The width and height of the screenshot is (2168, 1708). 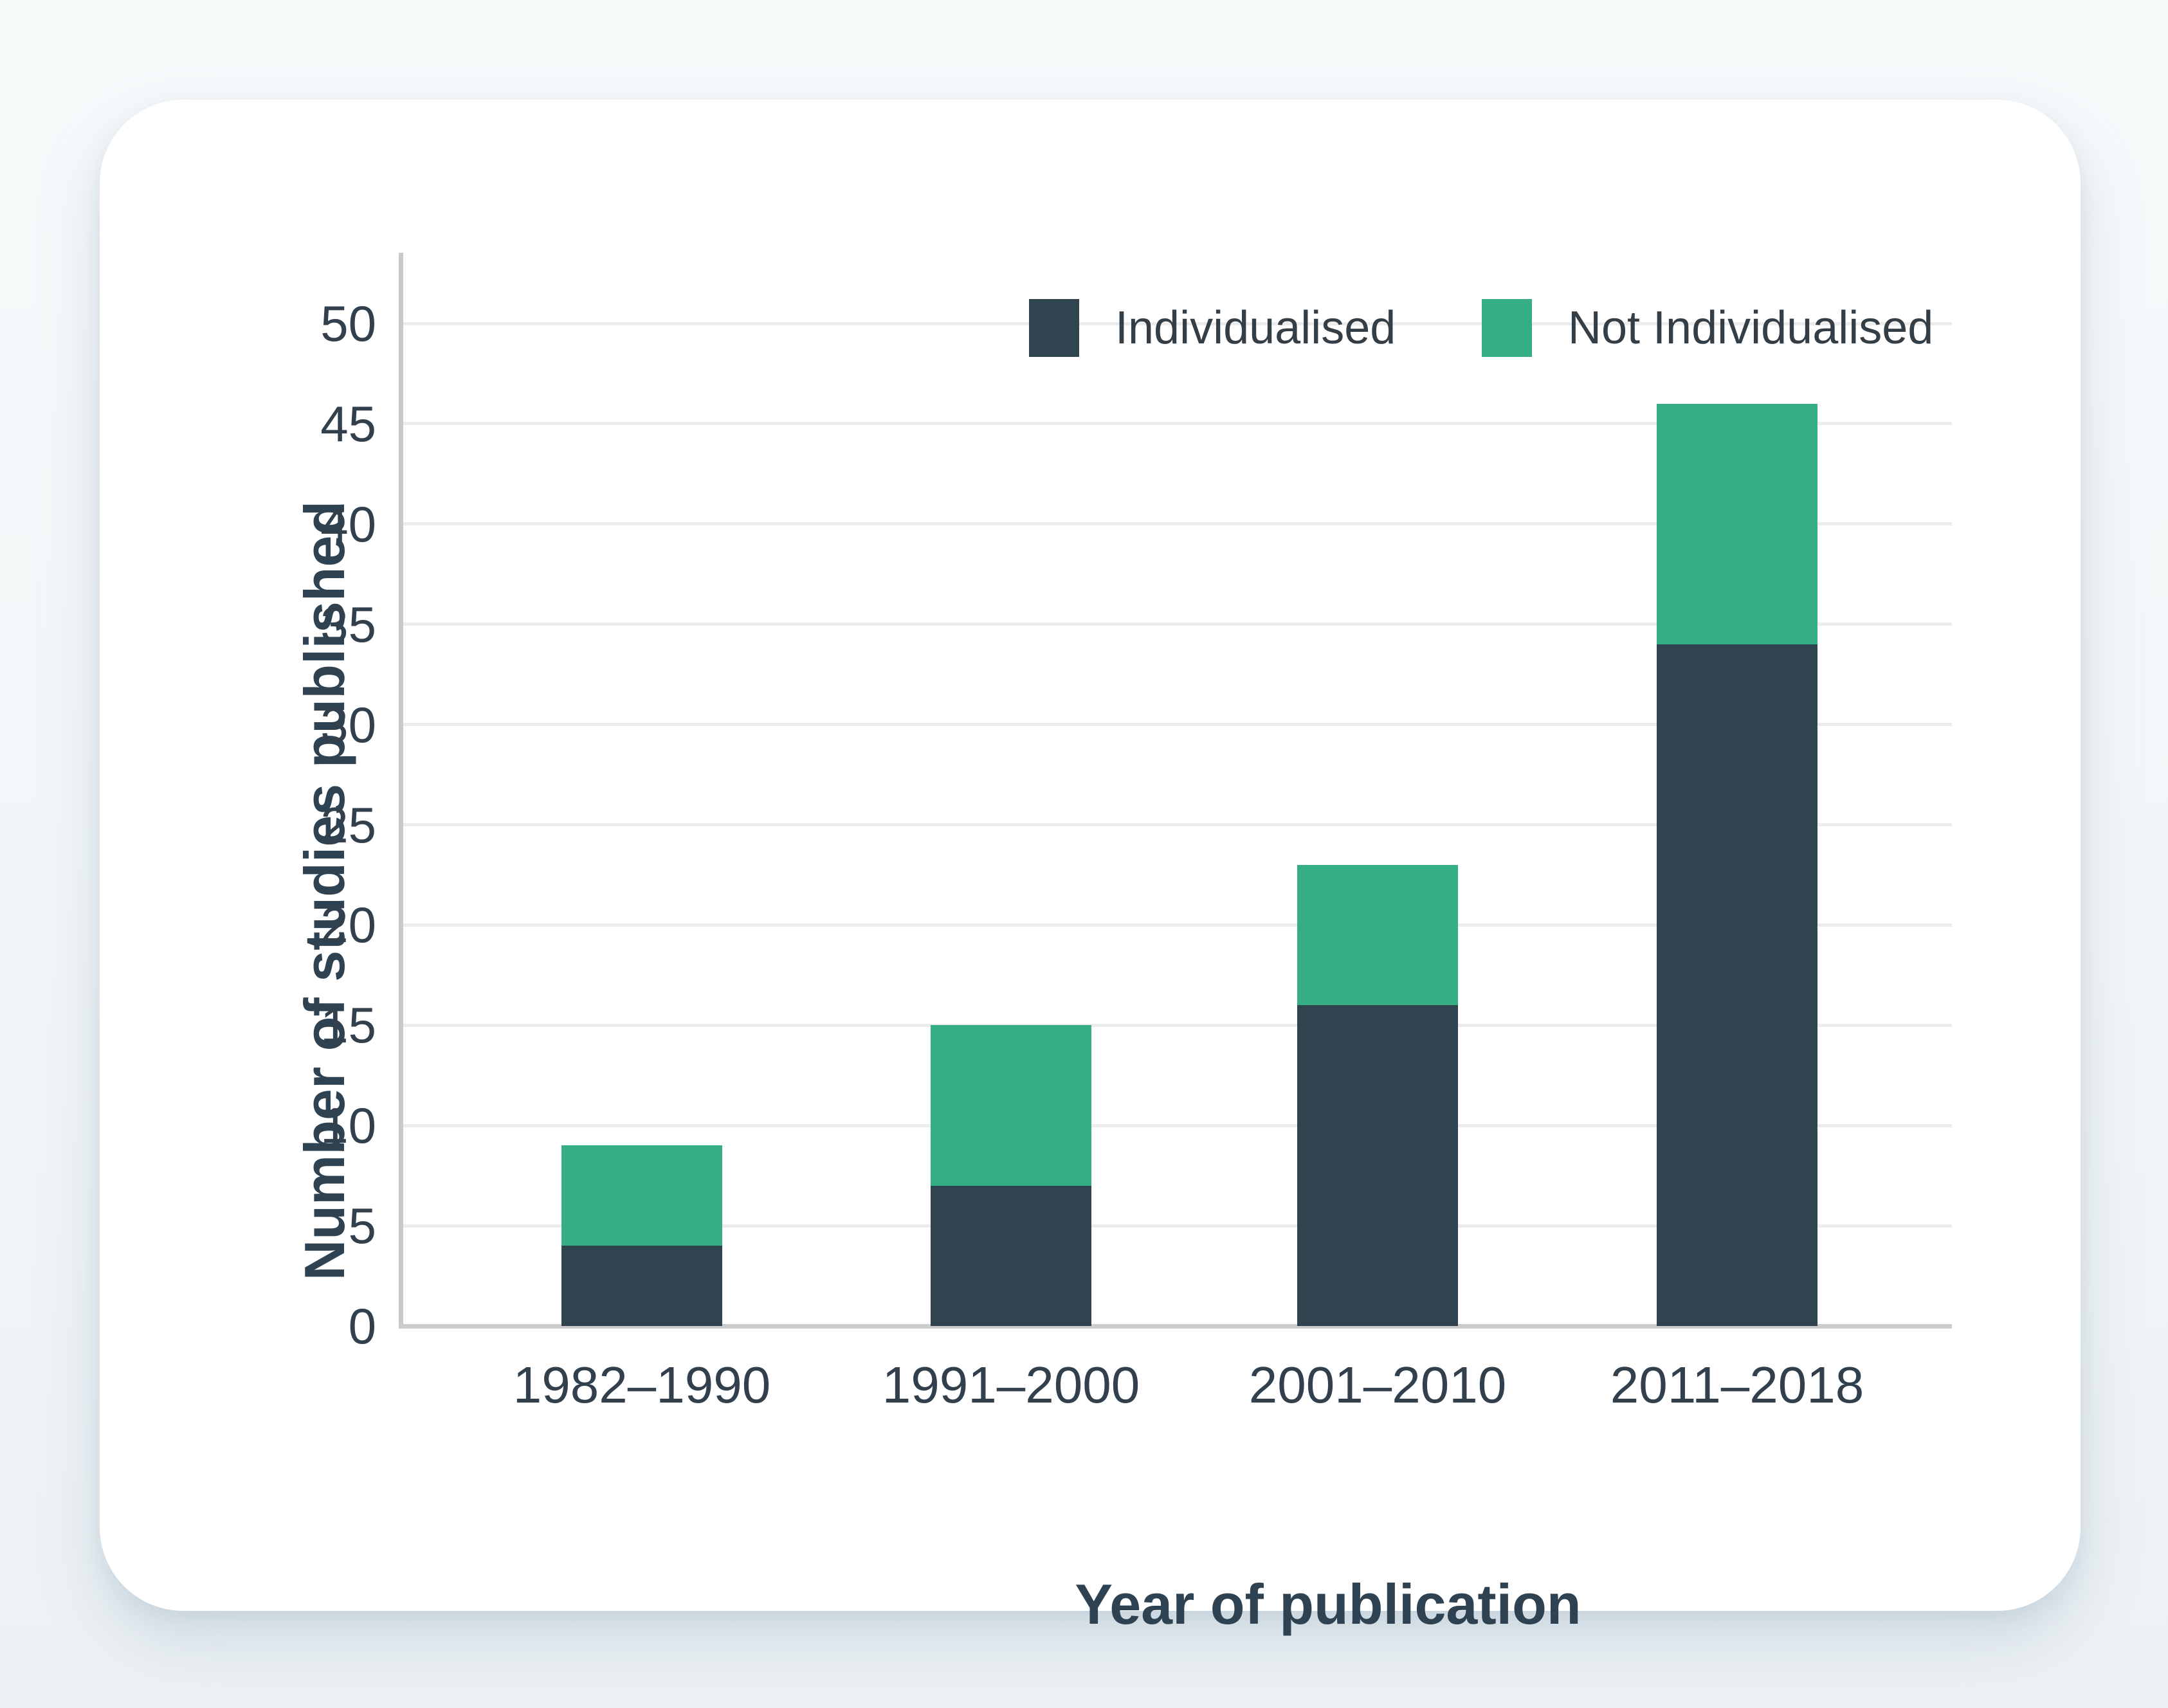 I want to click on y-tick-label-50: 50, so click(x=348, y=323).